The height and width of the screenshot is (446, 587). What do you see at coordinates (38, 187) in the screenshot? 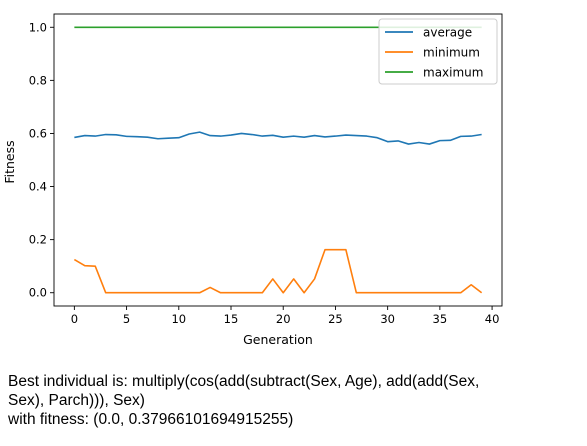
I see `y-tick-label: 0.4` at bounding box center [38, 187].